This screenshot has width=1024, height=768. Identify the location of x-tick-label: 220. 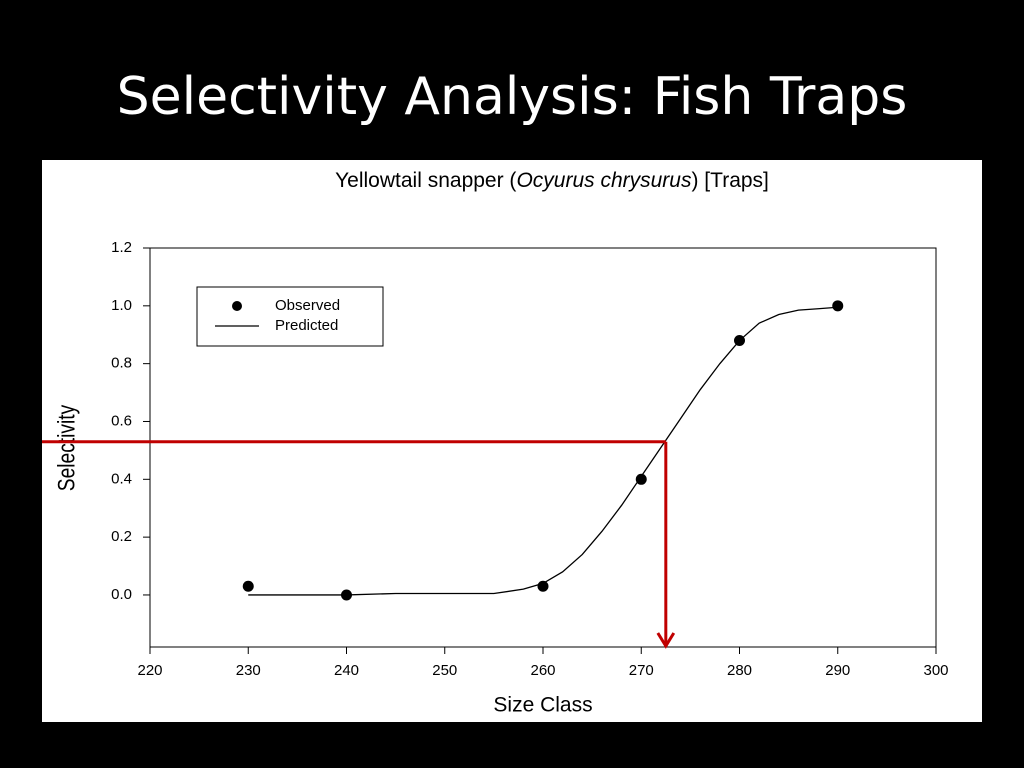
(149, 670).